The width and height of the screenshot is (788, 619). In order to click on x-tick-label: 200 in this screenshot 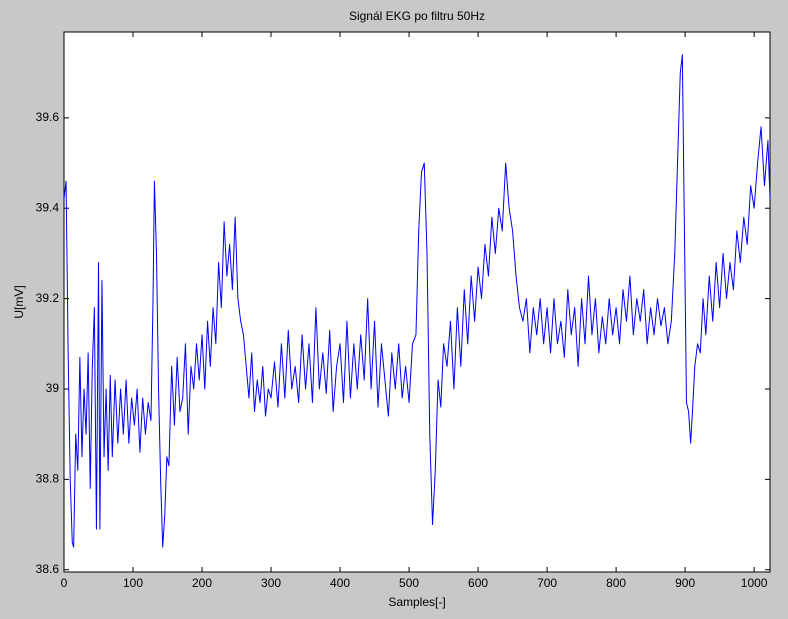, I will do `click(202, 583)`.